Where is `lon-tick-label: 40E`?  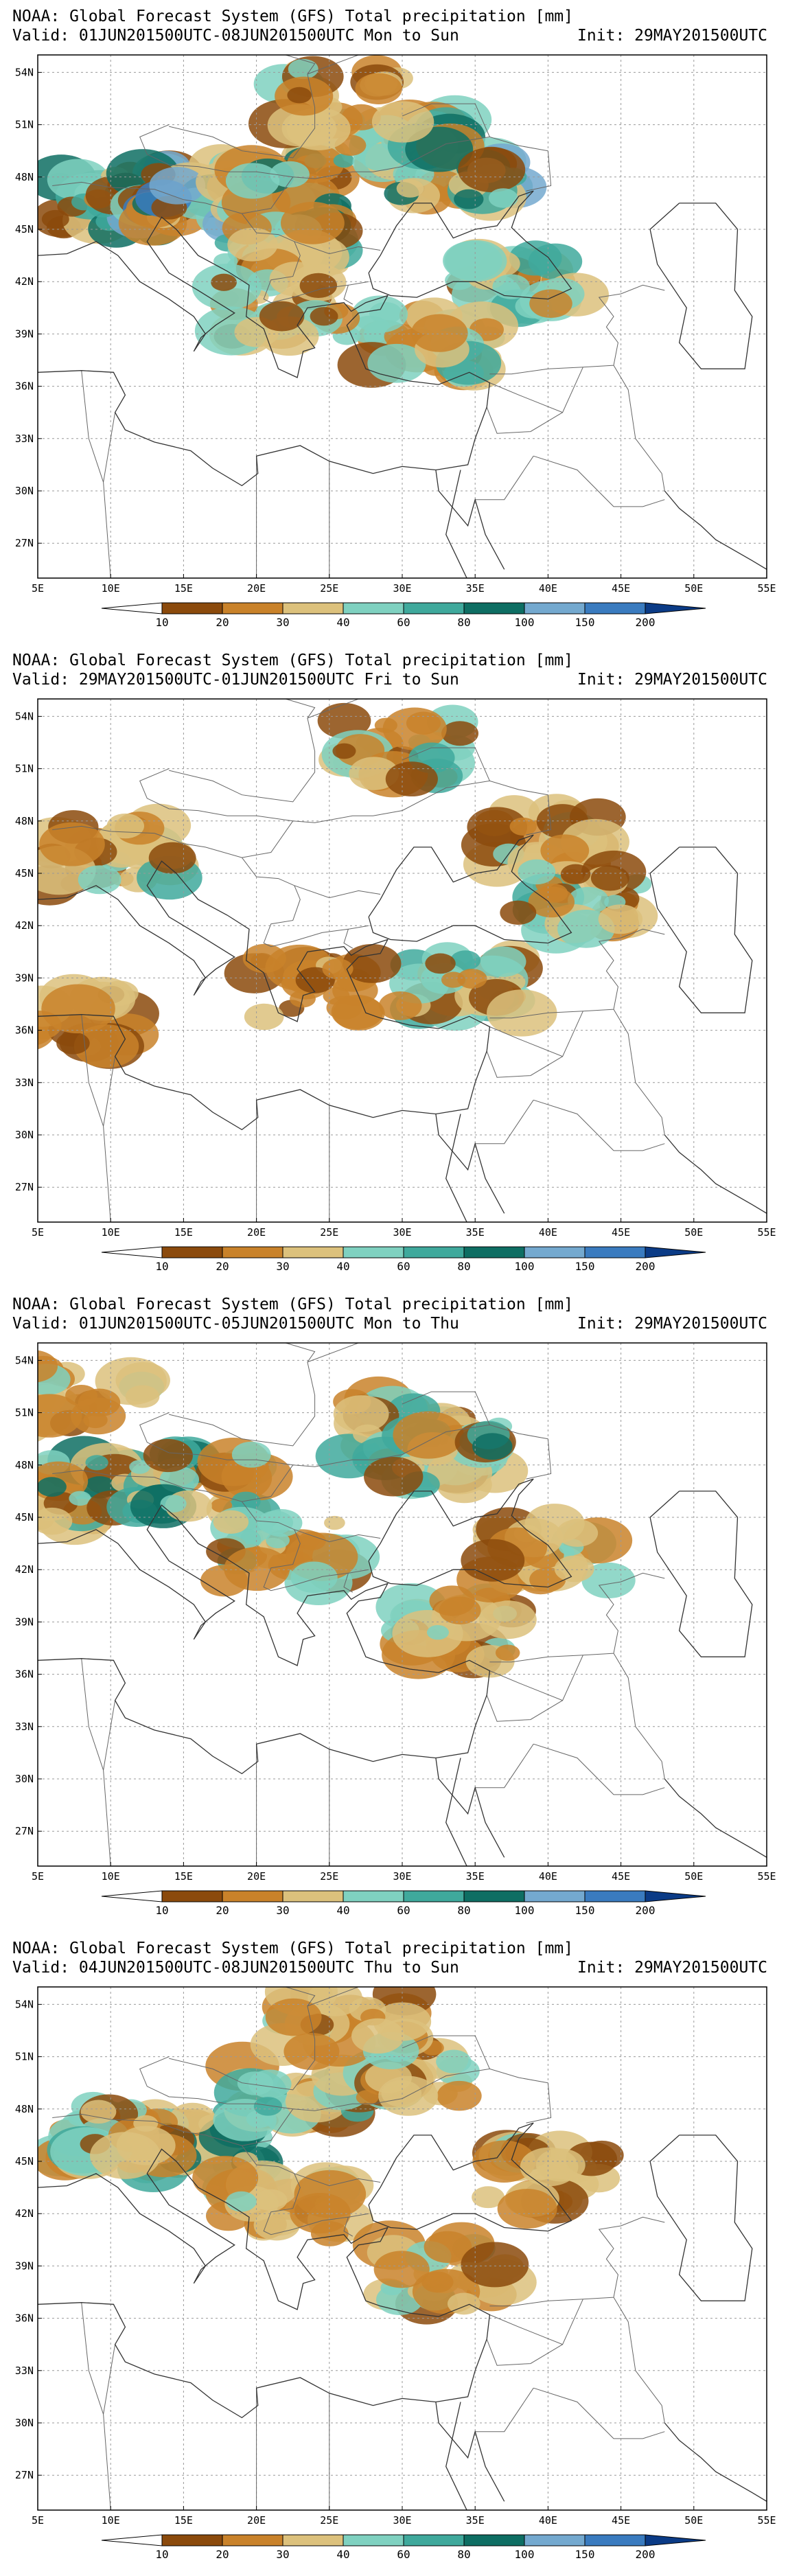 lon-tick-label: 40E is located at coordinates (548, 2520).